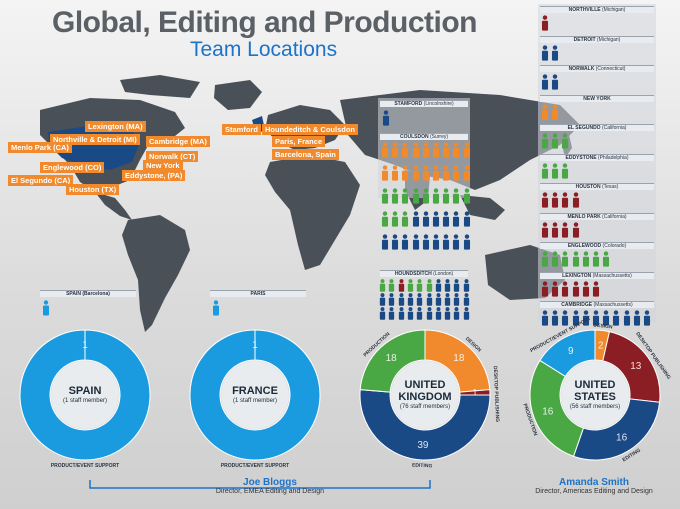 The height and width of the screenshot is (509, 680). I want to click on donut-title: UNITED KINGDOM (76 staff members), so click(425, 395).